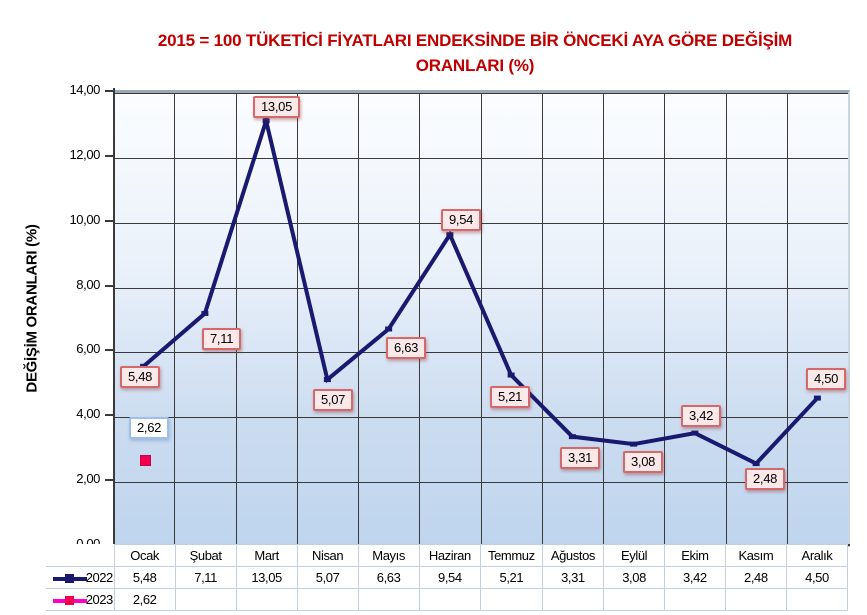 The width and height of the screenshot is (867, 615). What do you see at coordinates (222, 339) in the screenshot?
I see `data-label-2022: 7,11` at bounding box center [222, 339].